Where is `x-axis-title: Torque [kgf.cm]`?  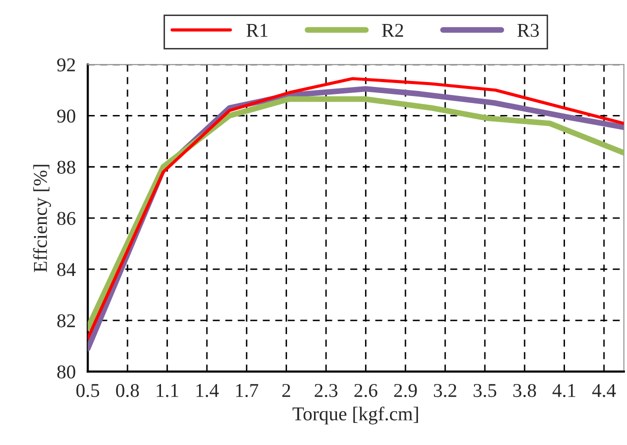
x-axis-title: Torque [kgf.cm] is located at coordinates (355, 415).